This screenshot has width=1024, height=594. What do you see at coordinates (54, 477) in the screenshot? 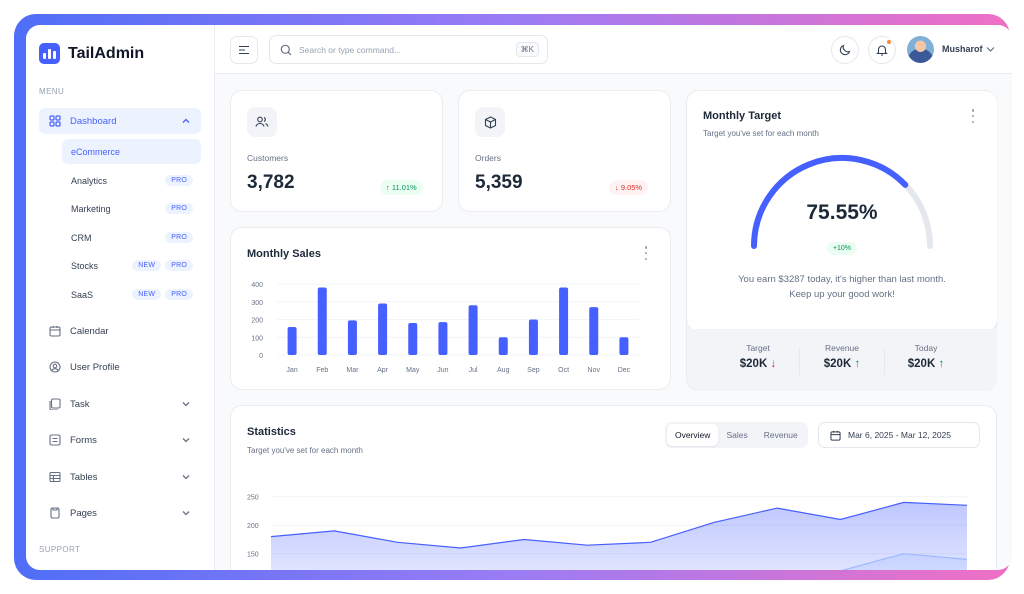
I see `table-icon` at bounding box center [54, 477].